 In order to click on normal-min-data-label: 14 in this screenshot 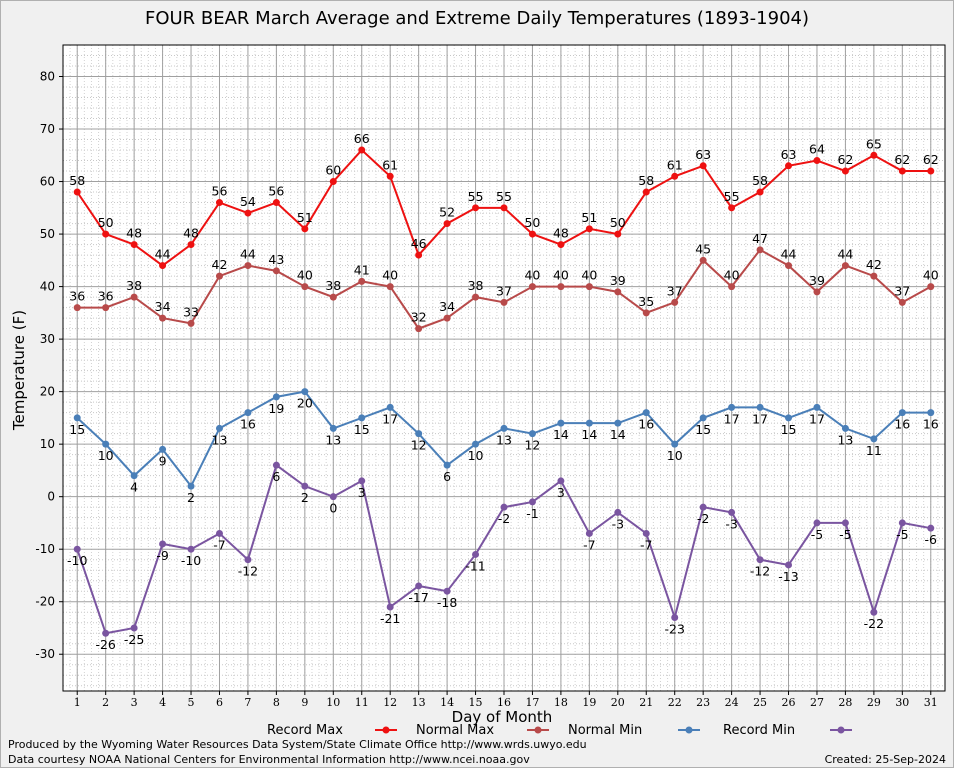, I will do `click(589, 434)`.